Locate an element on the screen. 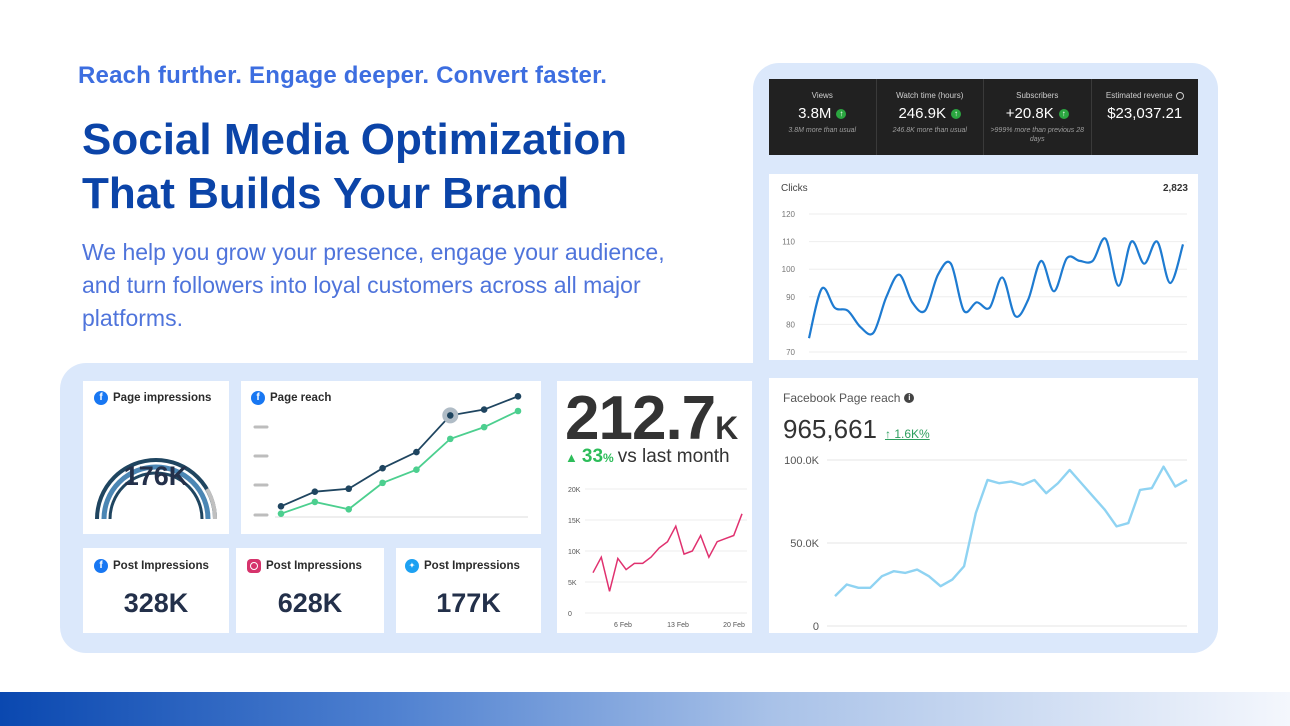  monthly-total-value: 212.7 is located at coordinates (640, 418).